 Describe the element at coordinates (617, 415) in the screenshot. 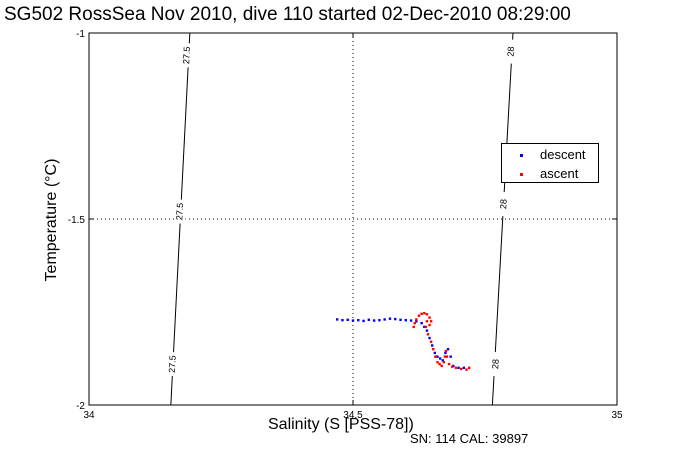

I see `x-tick-label: 35` at that location.